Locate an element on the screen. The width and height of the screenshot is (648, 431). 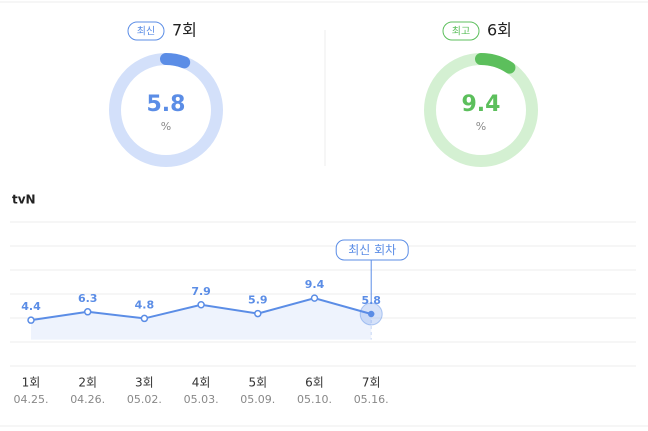
value-label: 4.4 is located at coordinates (31, 306).